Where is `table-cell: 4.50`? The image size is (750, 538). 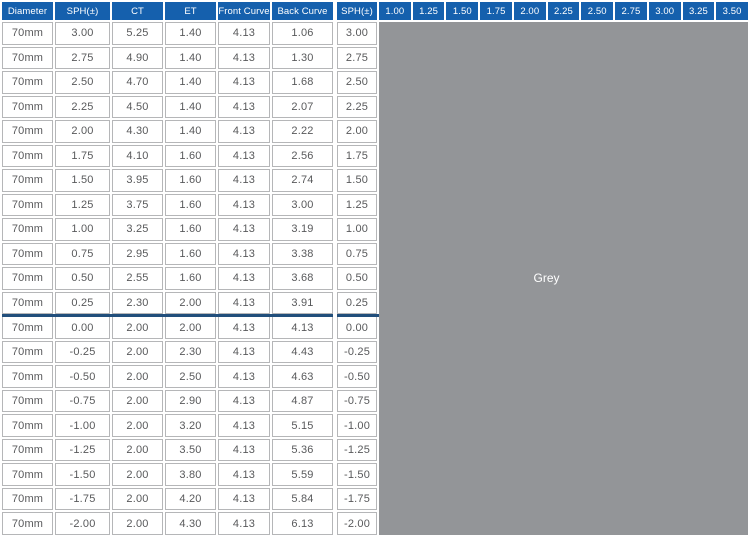 table-cell: 4.50 is located at coordinates (137, 107).